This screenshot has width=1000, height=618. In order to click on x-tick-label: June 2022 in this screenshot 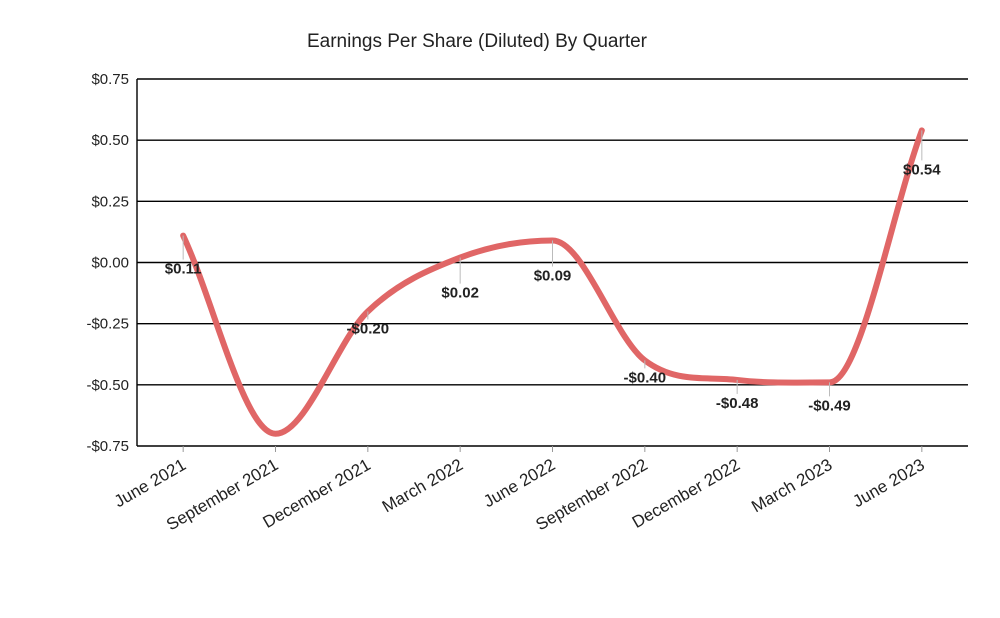, I will do `click(519, 483)`.